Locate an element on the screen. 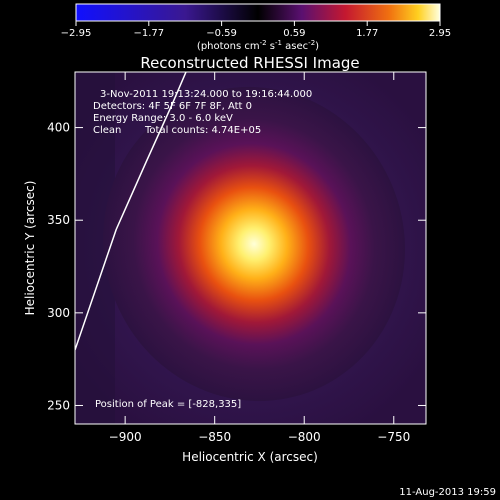 The height and width of the screenshot is (500, 500). x-tick-label: −800 is located at coordinates (304, 437).